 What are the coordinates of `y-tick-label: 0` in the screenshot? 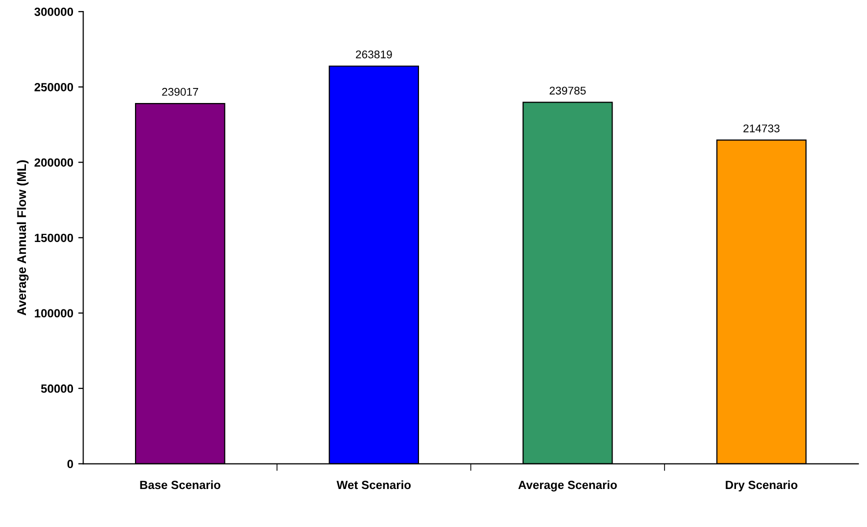 It's located at (70, 464).